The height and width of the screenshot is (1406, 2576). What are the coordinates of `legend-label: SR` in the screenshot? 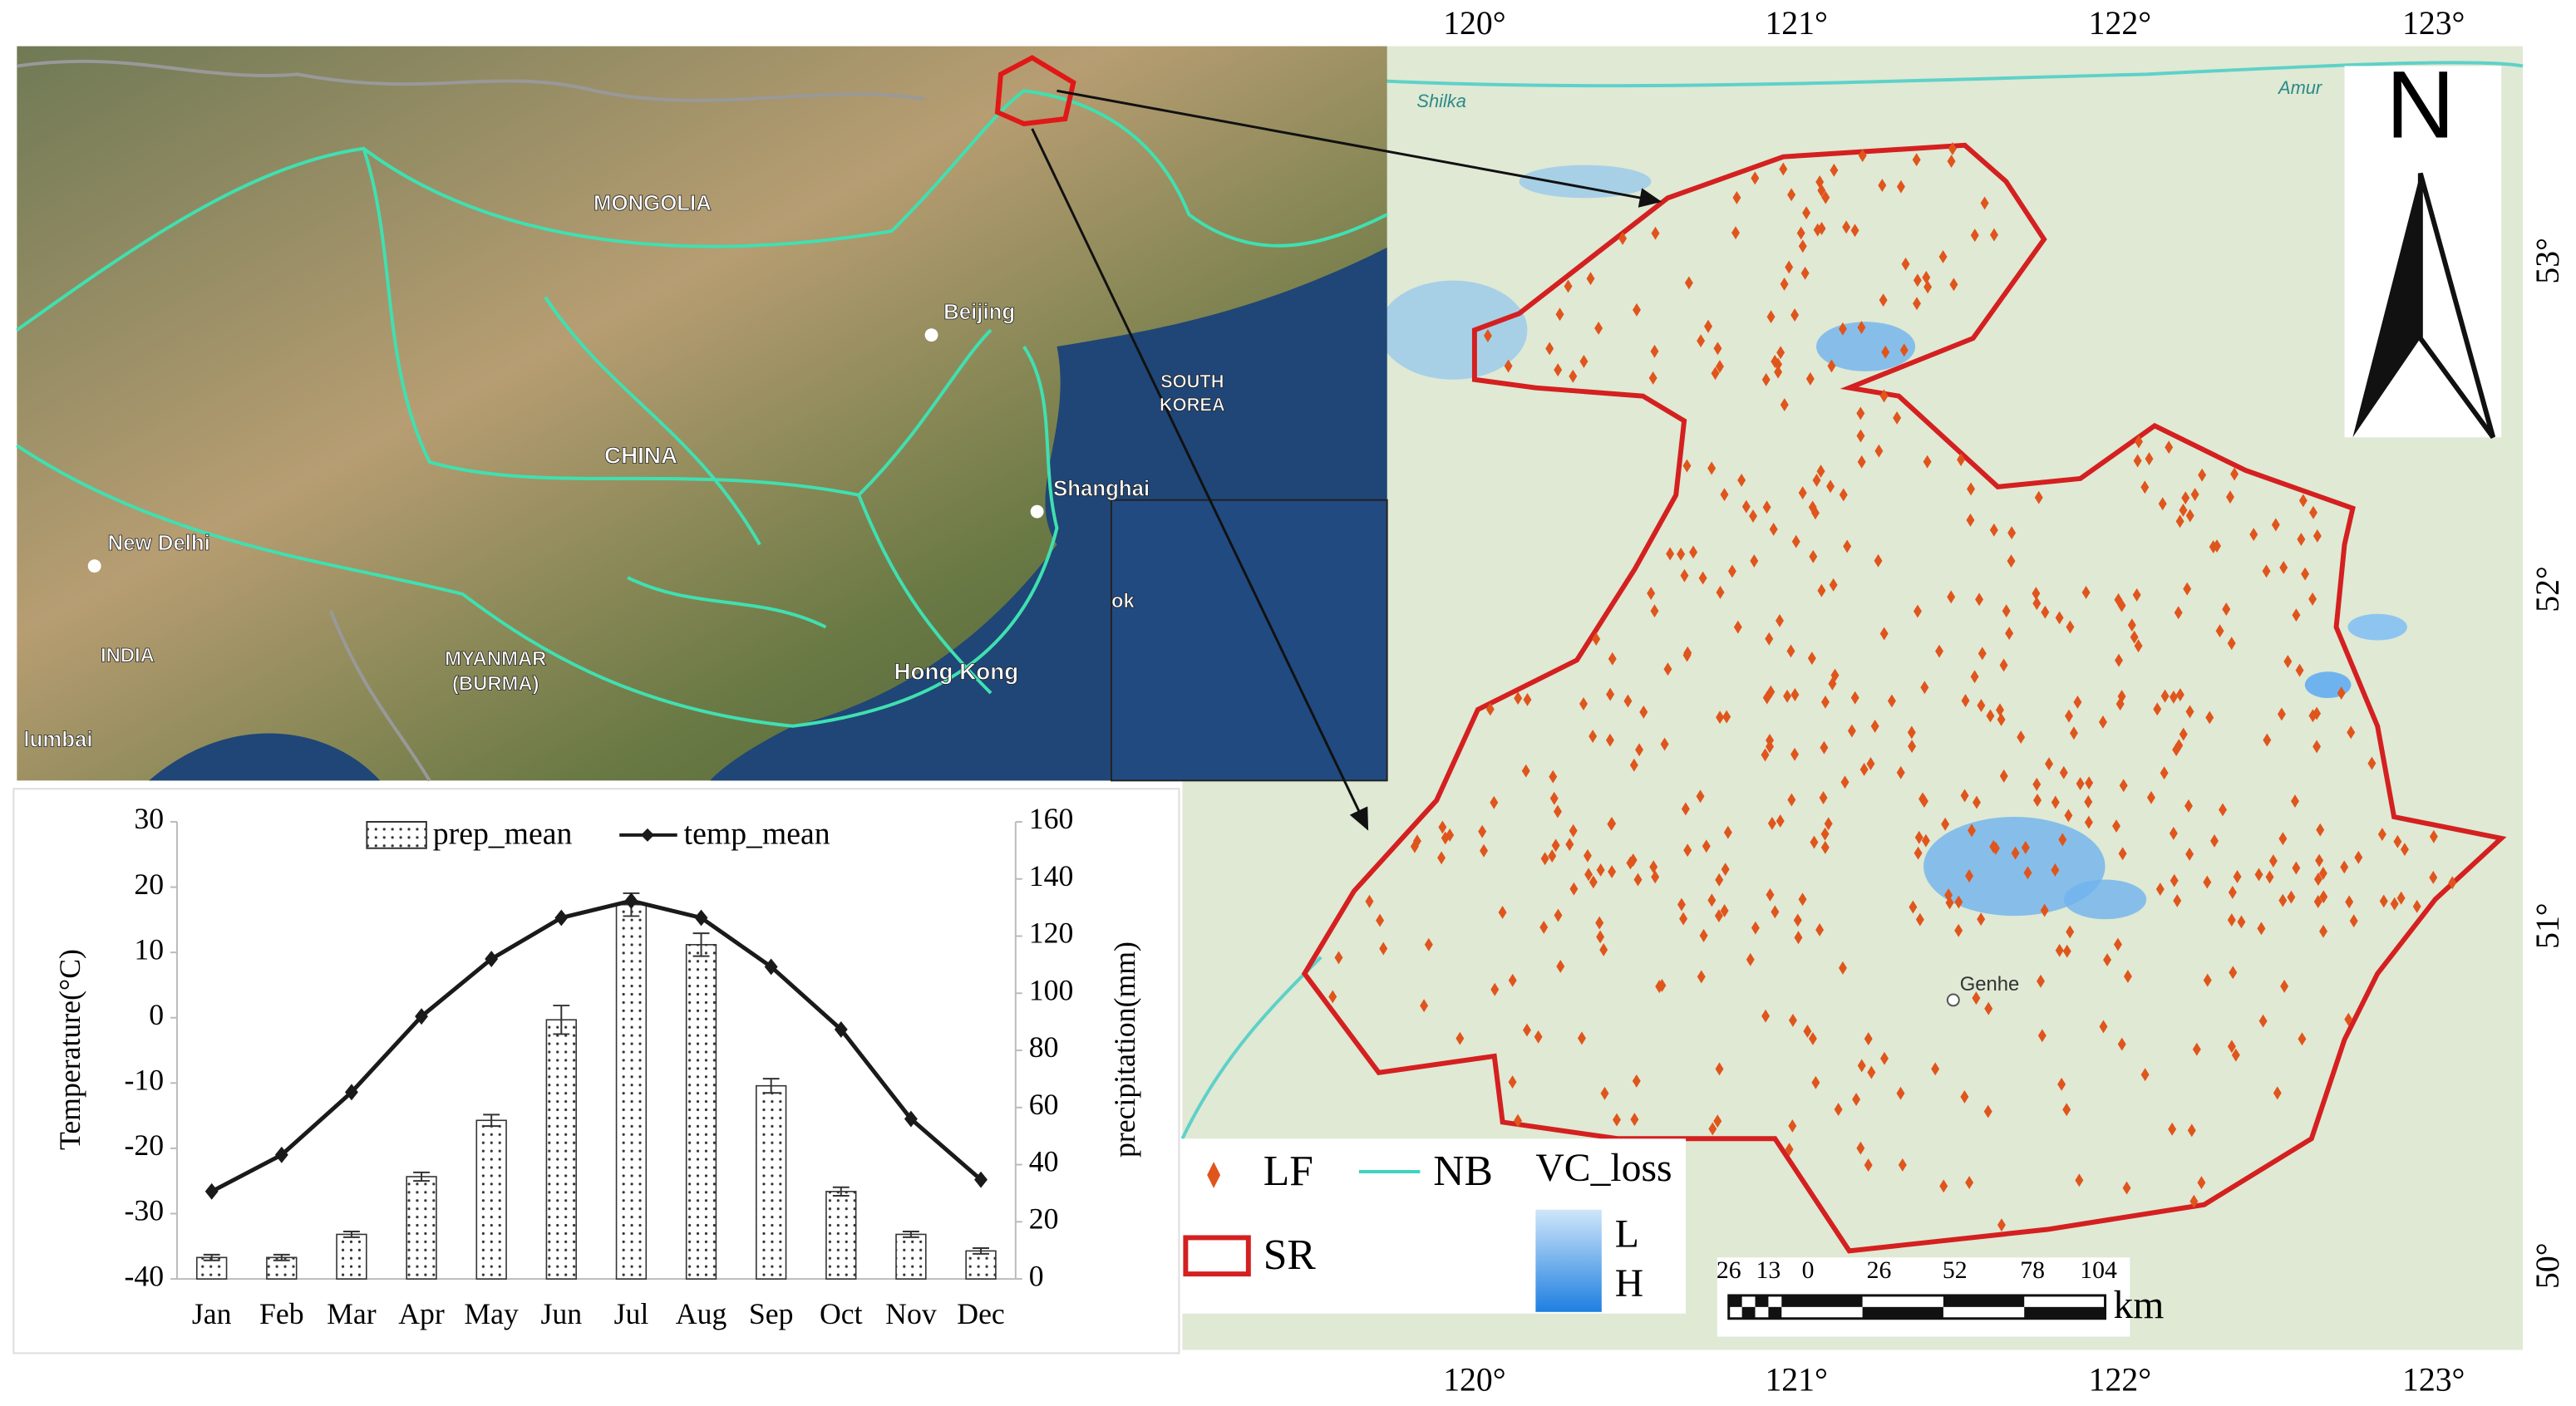 It's located at (1290, 1255).